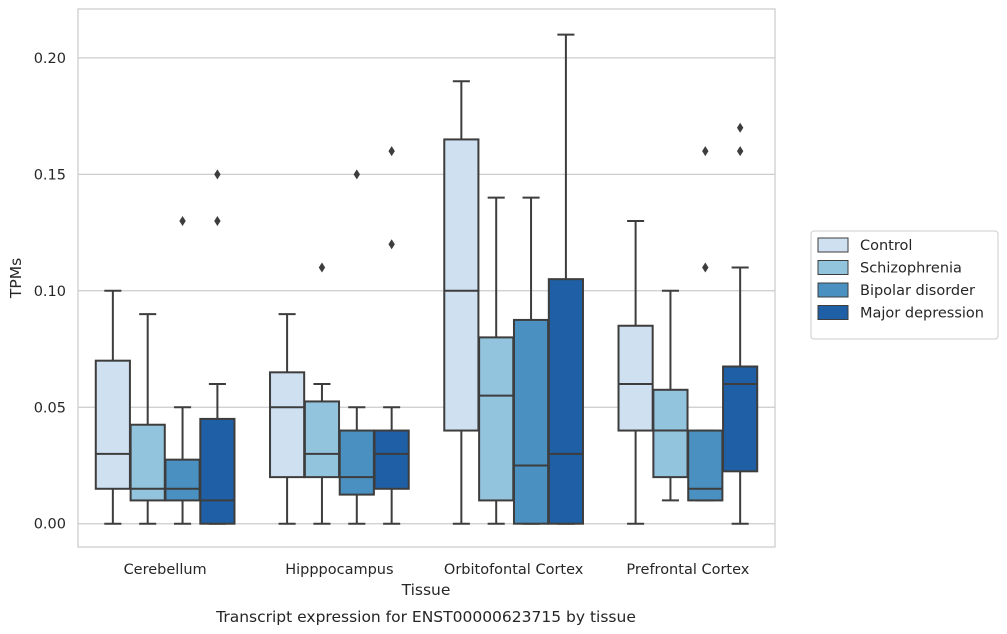 This screenshot has width=1007, height=634. I want to click on x-axis-label: Tissue, so click(426, 590).